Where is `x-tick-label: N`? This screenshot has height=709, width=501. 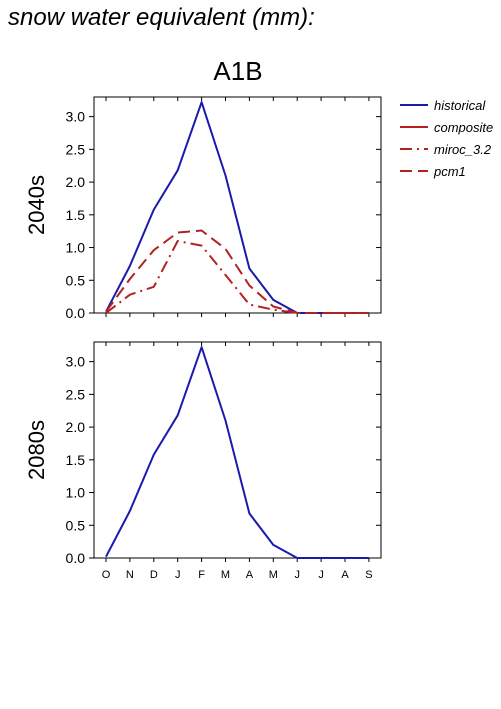 x-tick-label: N is located at coordinates (130, 575).